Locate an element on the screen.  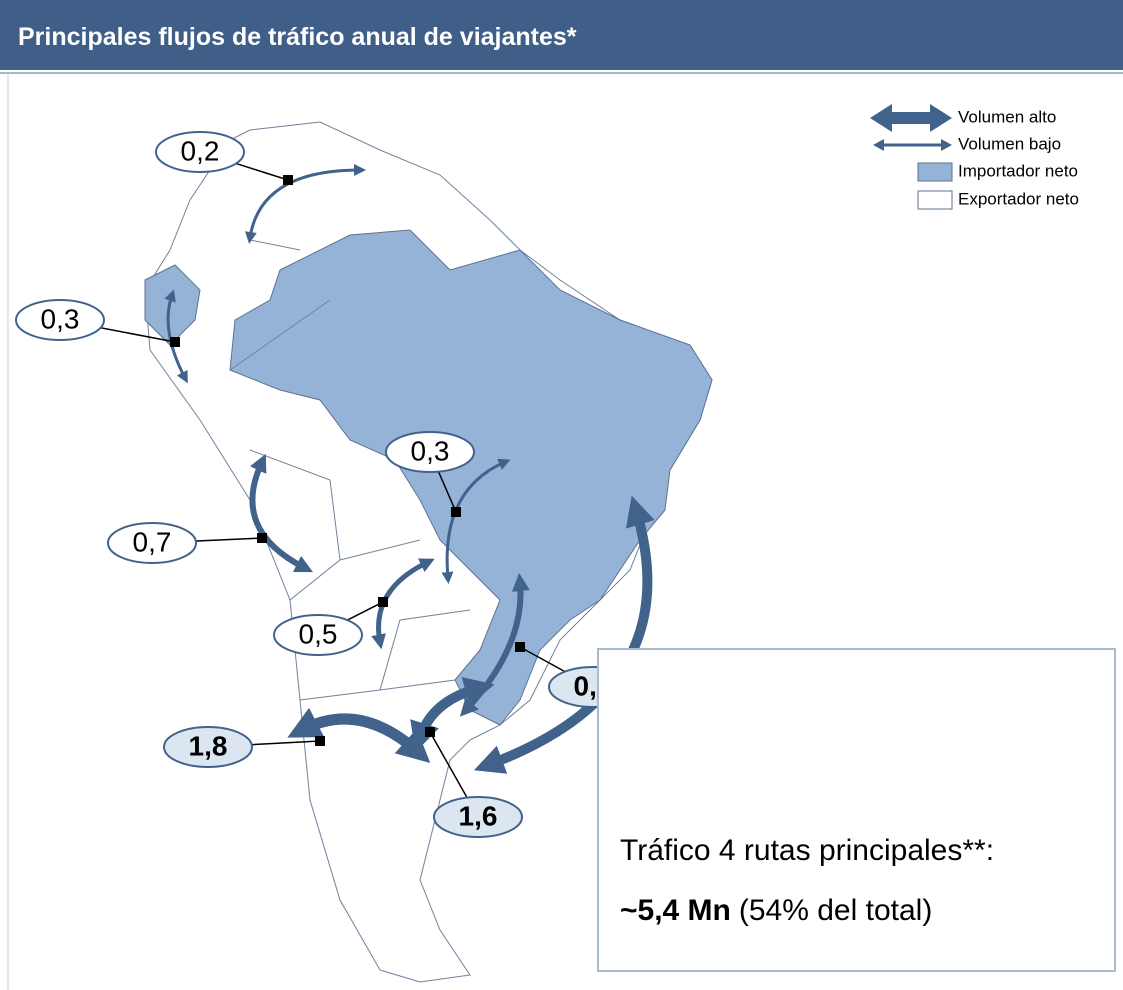
legend-thick-arrow is located at coordinates (911, 118).